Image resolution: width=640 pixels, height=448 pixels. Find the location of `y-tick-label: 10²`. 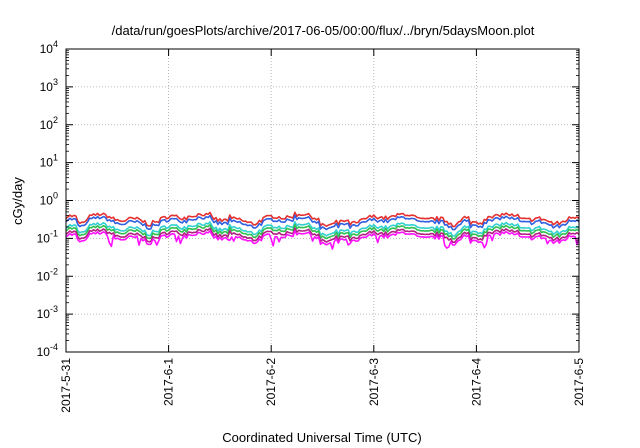

y-tick-label: 10² is located at coordinates (49, 123).